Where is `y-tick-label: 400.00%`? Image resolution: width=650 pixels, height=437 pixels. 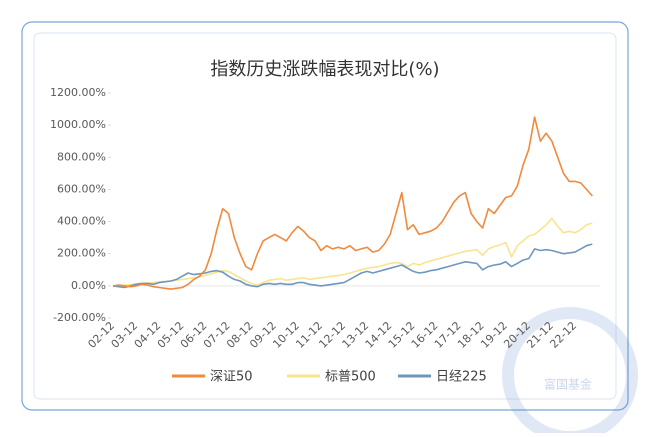 y-tick-label: 400.00% is located at coordinates (81, 221).